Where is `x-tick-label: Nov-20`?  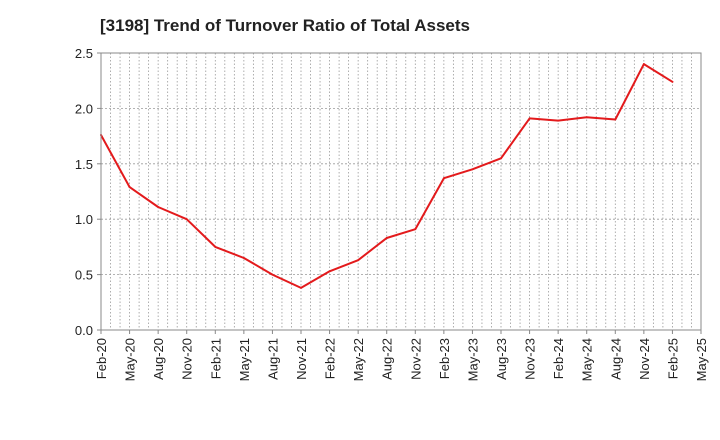 x-tick-label: Nov-20 is located at coordinates (187, 359).